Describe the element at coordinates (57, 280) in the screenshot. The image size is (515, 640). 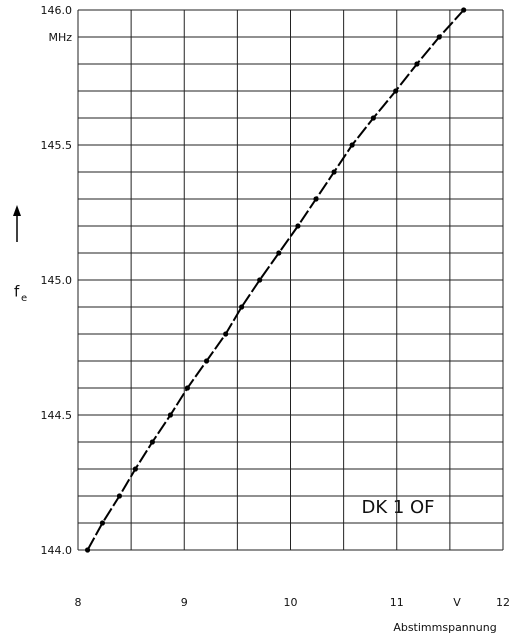
I see `y-tick-label: 145.0` at that location.